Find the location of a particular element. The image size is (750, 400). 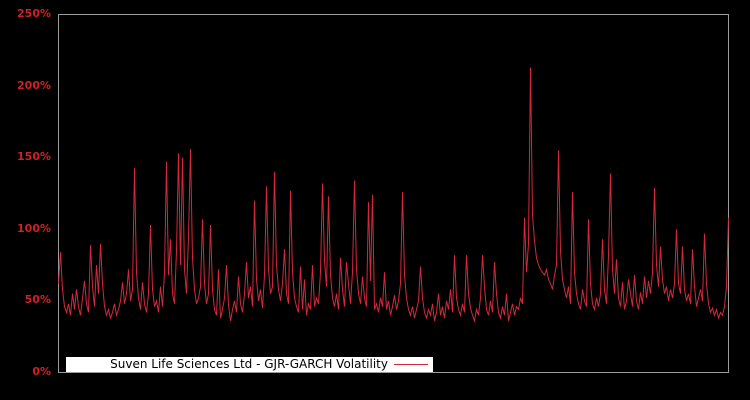

legend-line-swatch is located at coordinates (411, 364).